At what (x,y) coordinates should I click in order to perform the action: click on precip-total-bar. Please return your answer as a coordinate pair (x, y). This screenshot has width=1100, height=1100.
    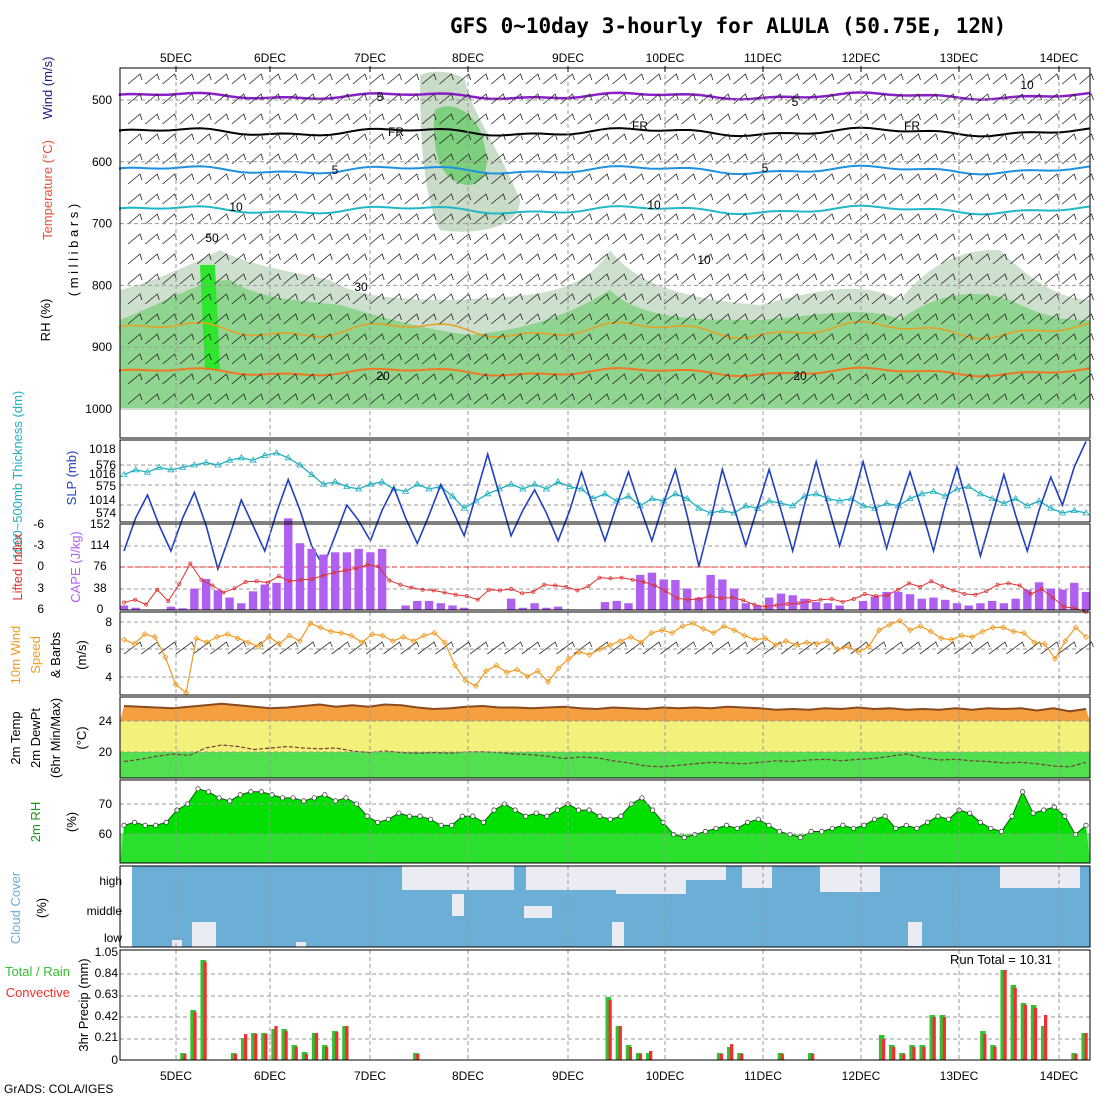
    Looking at the image, I should click on (183, 1056).